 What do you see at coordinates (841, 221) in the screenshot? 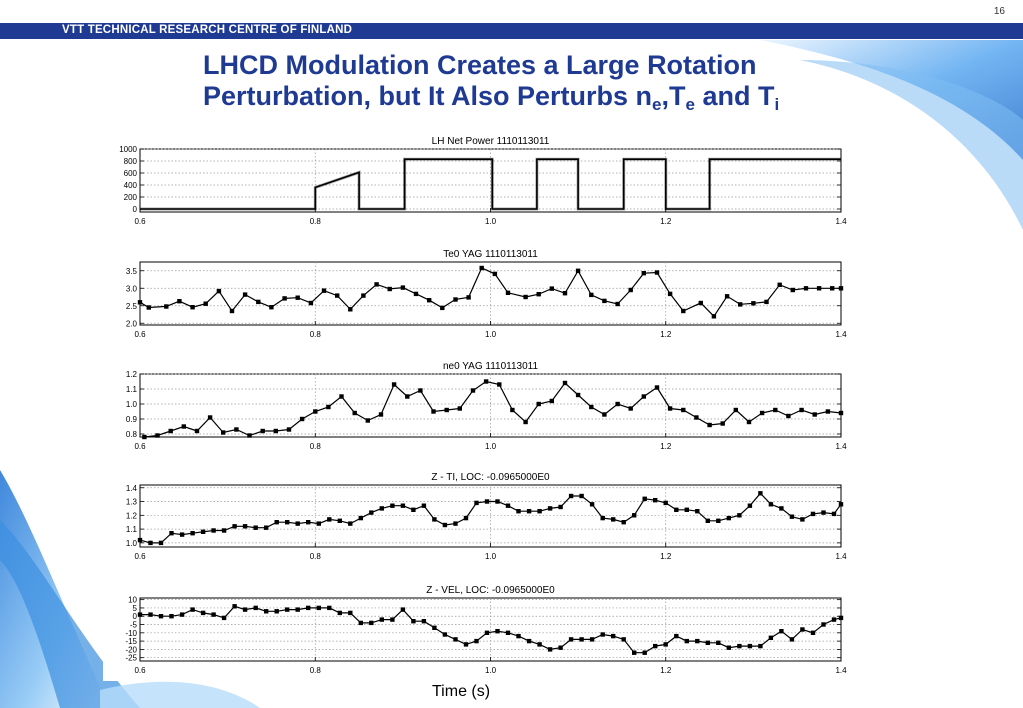
I see `x-tick-label: 1.4` at bounding box center [841, 221].